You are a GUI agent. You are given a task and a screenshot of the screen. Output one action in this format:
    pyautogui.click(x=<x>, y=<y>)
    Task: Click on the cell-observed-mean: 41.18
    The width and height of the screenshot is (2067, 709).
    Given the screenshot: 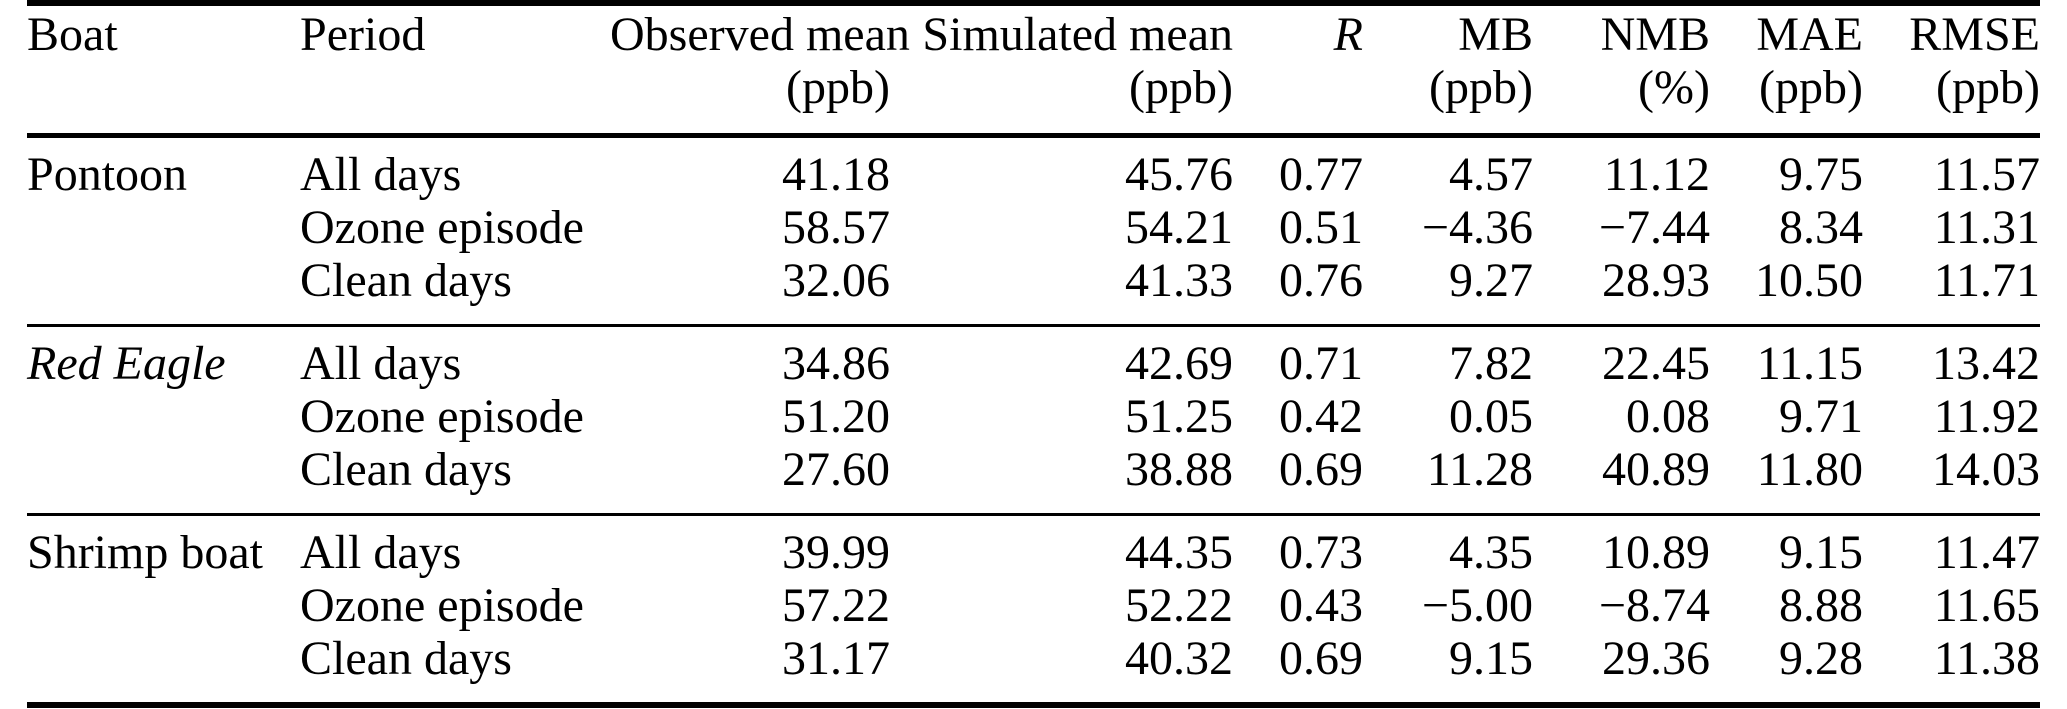 What is the action you would take?
    pyautogui.click(x=836, y=174)
    